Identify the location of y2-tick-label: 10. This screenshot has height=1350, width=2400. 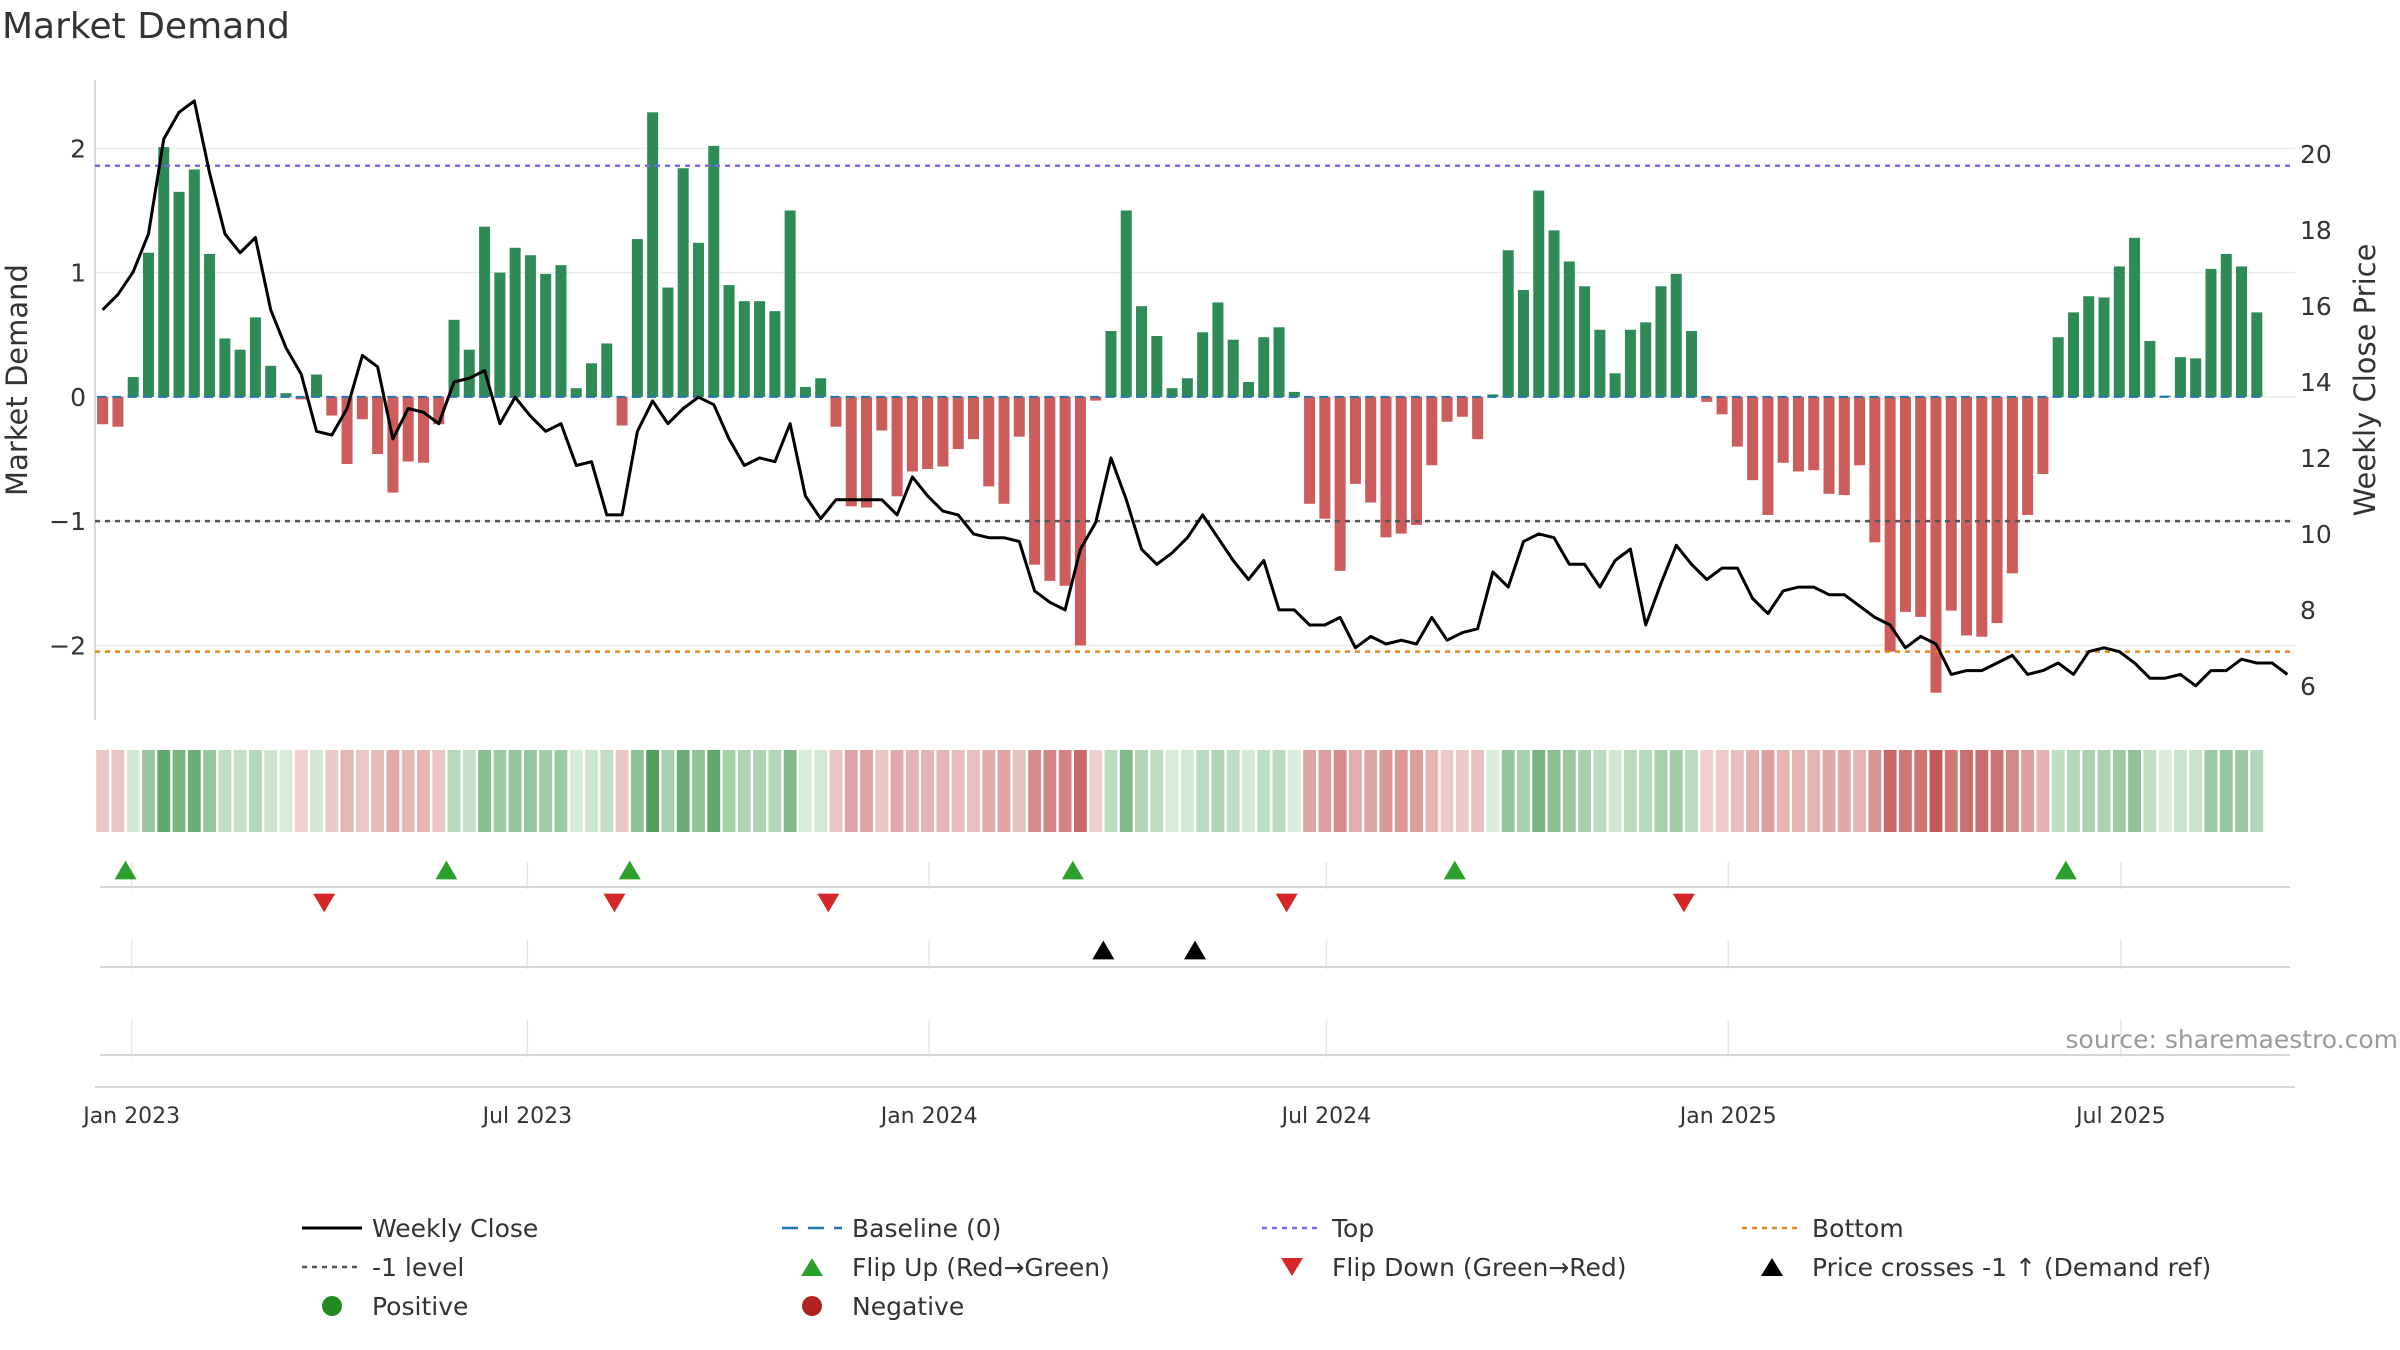
(2316, 534).